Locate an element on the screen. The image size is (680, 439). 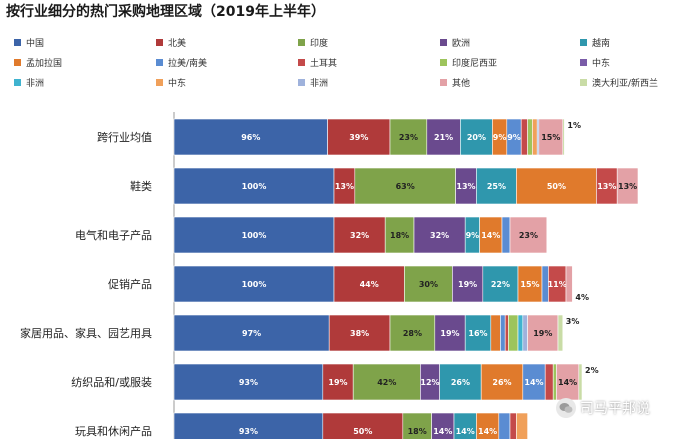
legend-item: 欧洲 is located at coordinates (455, 42).